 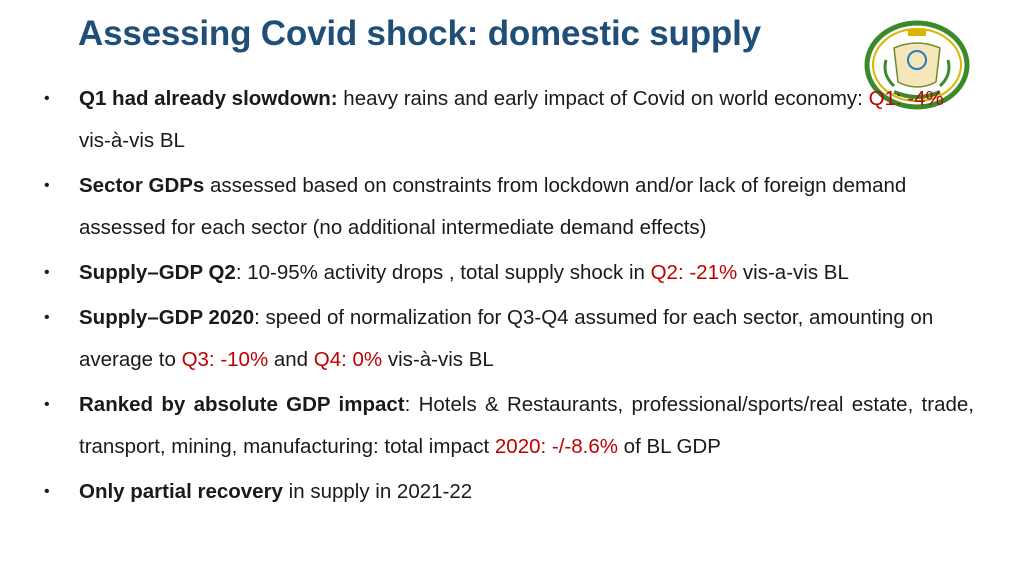 What do you see at coordinates (242, 404) in the screenshot?
I see `bullet-heading: Ranked by absolute GDP impact` at bounding box center [242, 404].